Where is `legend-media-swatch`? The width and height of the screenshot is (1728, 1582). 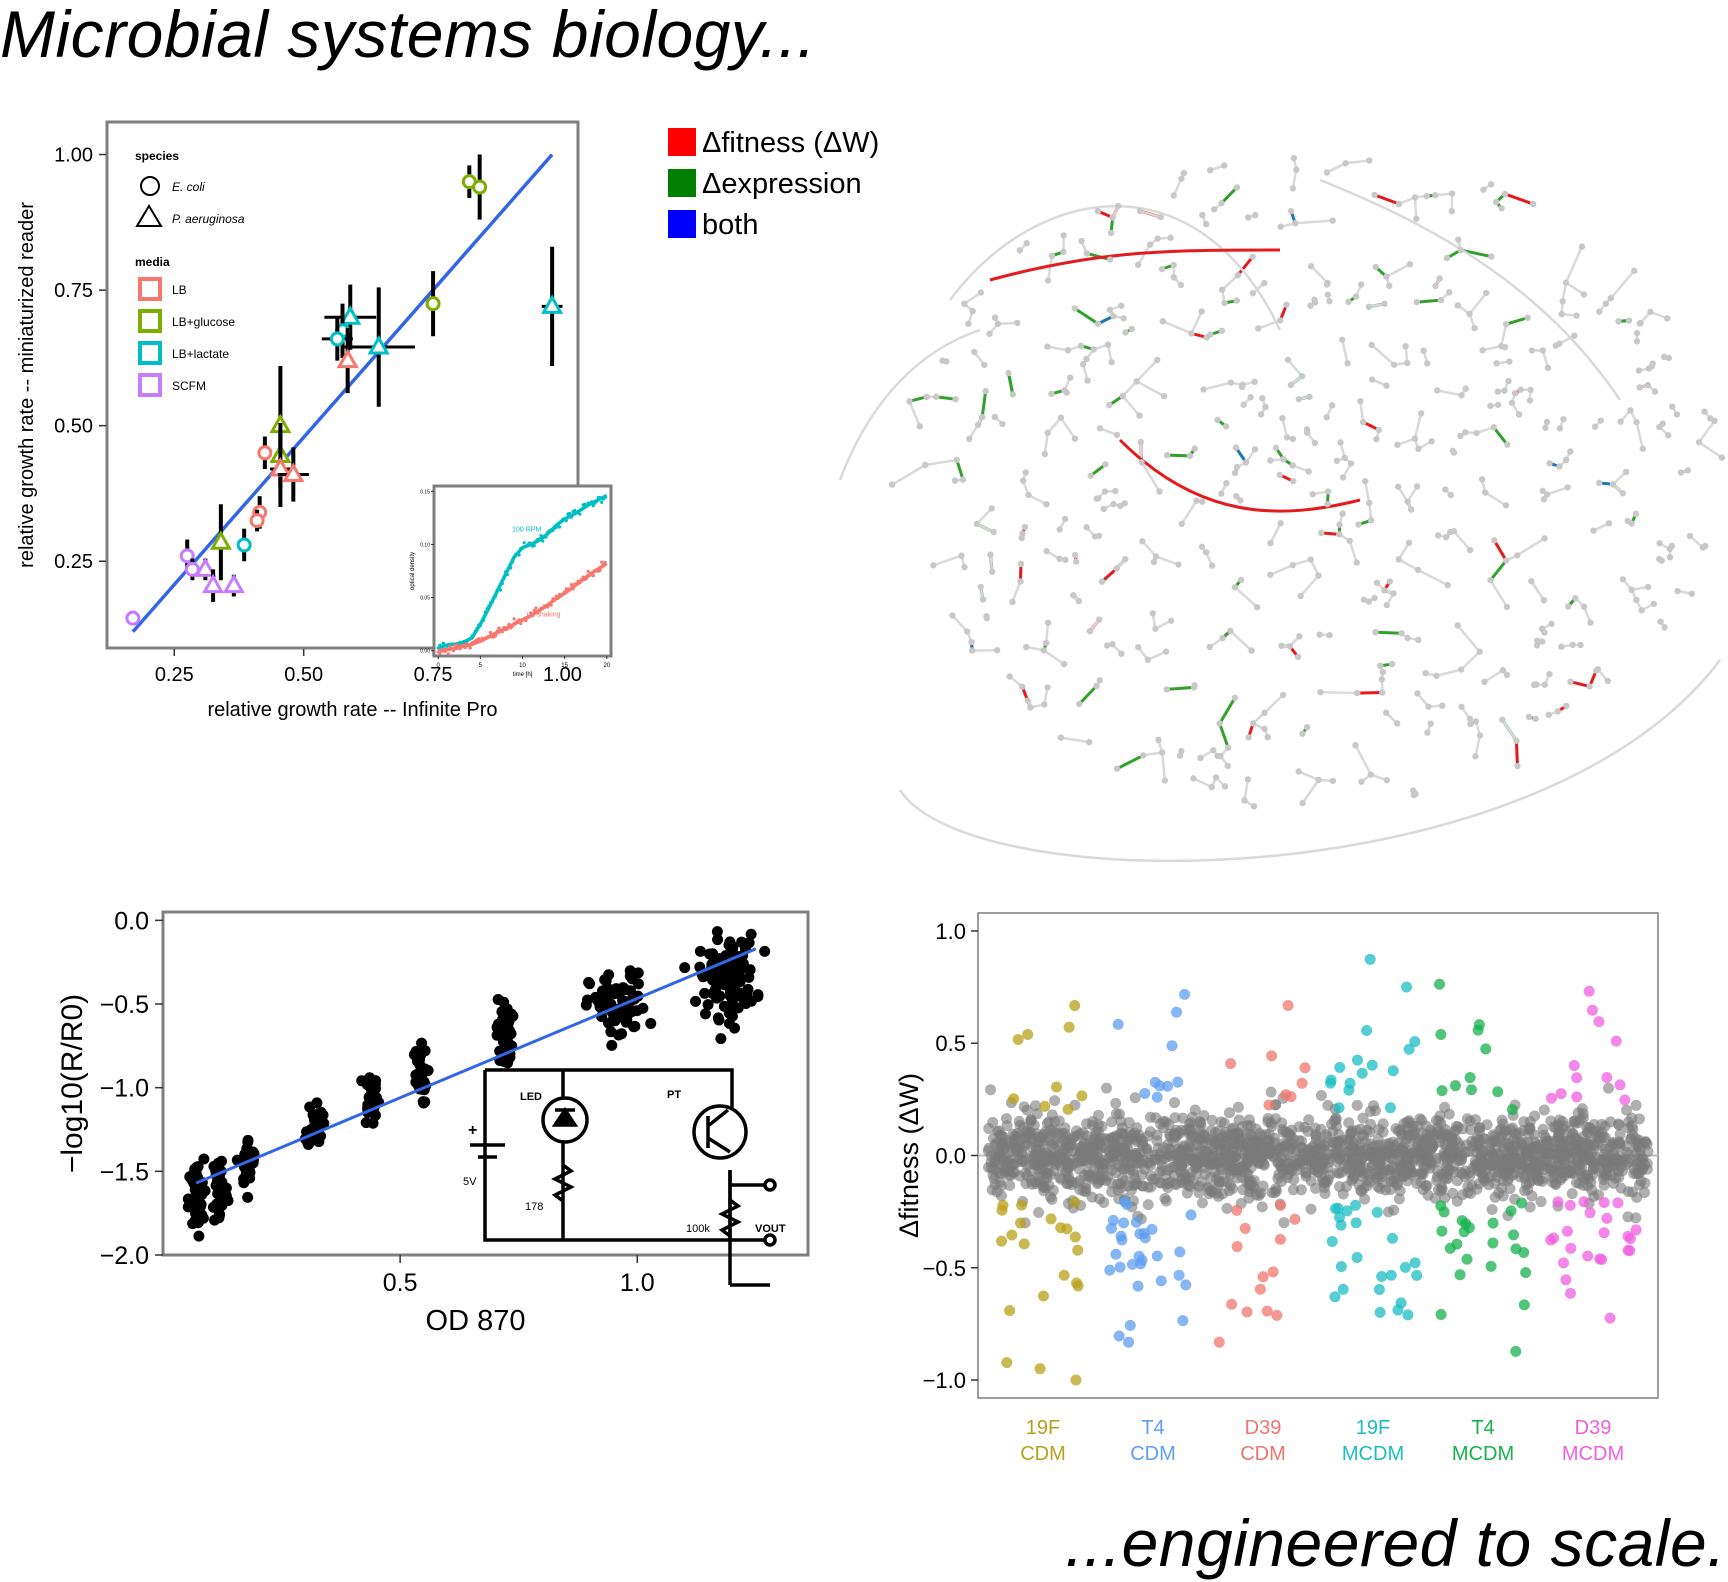
legend-media-swatch is located at coordinates (150, 385).